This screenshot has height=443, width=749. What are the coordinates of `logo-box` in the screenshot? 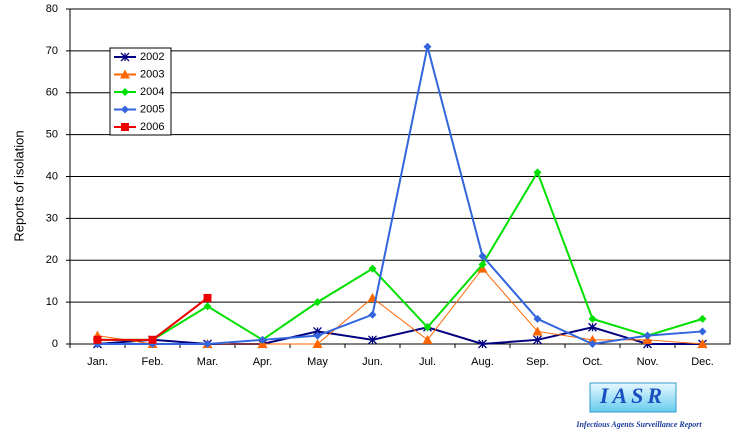 It's located at (633, 397).